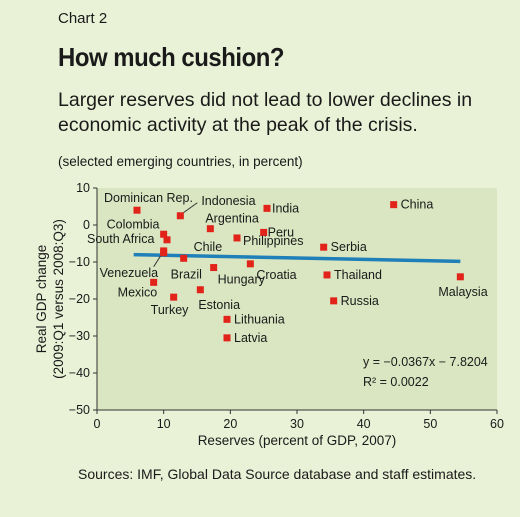 This screenshot has height=517, width=520. I want to click on y-tick-label: −20, so click(79, 299).